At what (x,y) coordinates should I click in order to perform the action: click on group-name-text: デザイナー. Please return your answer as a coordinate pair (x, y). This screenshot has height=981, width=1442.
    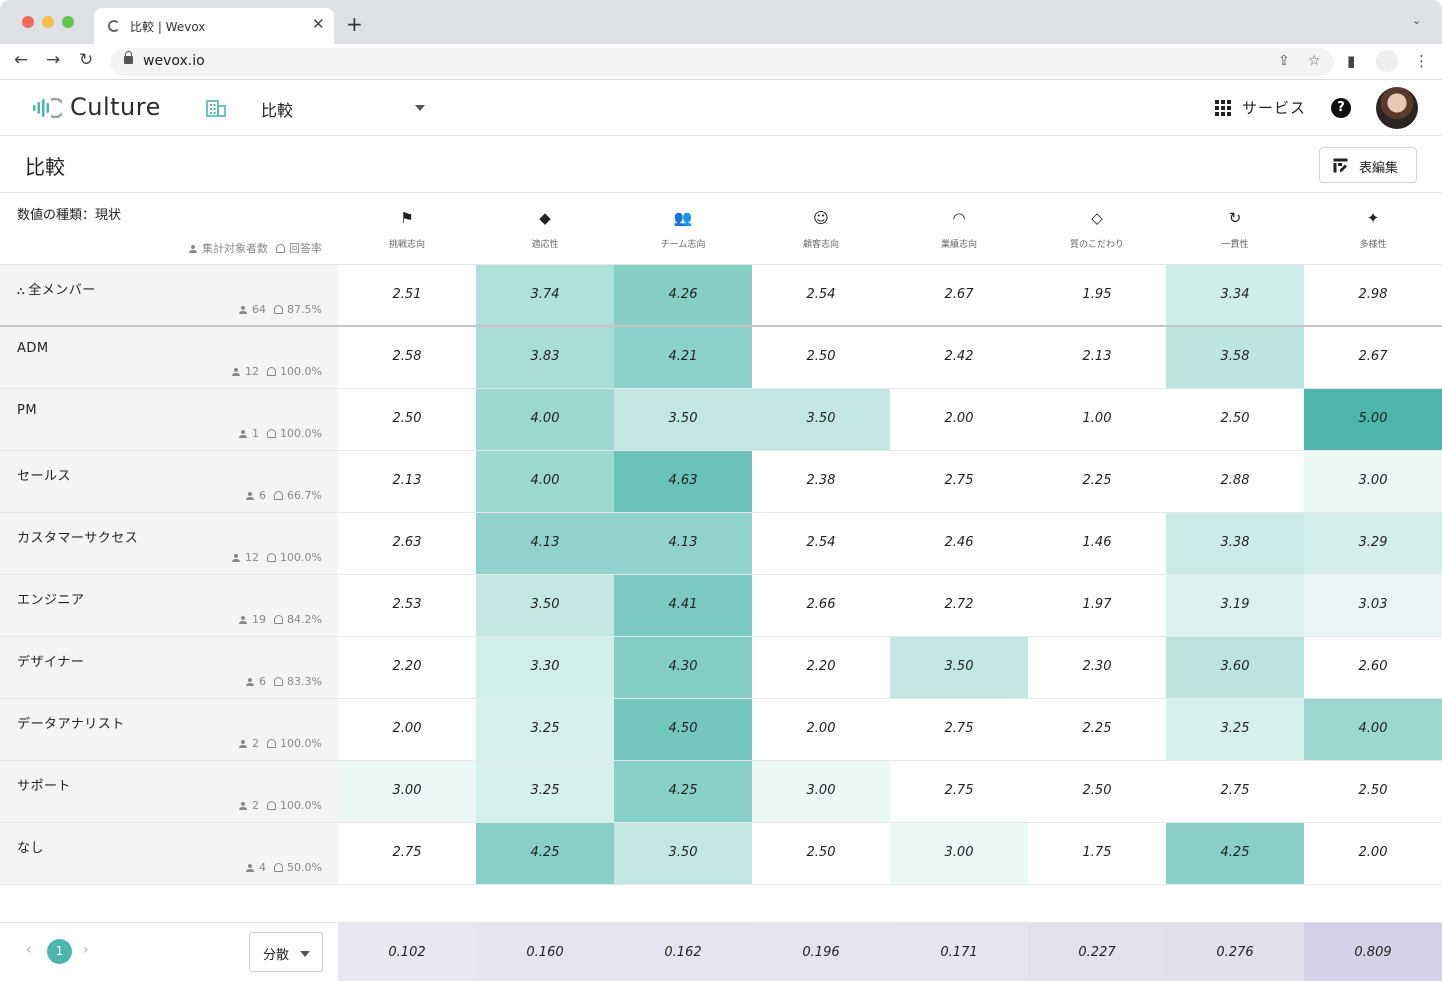
    Looking at the image, I should click on (51, 662).